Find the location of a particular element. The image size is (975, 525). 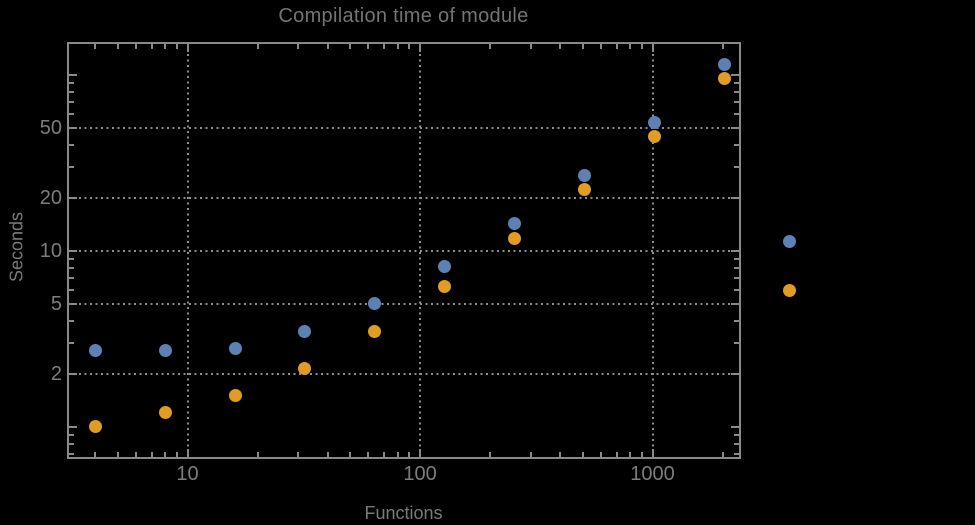

y-tick-label: 2 is located at coordinates (56, 373).